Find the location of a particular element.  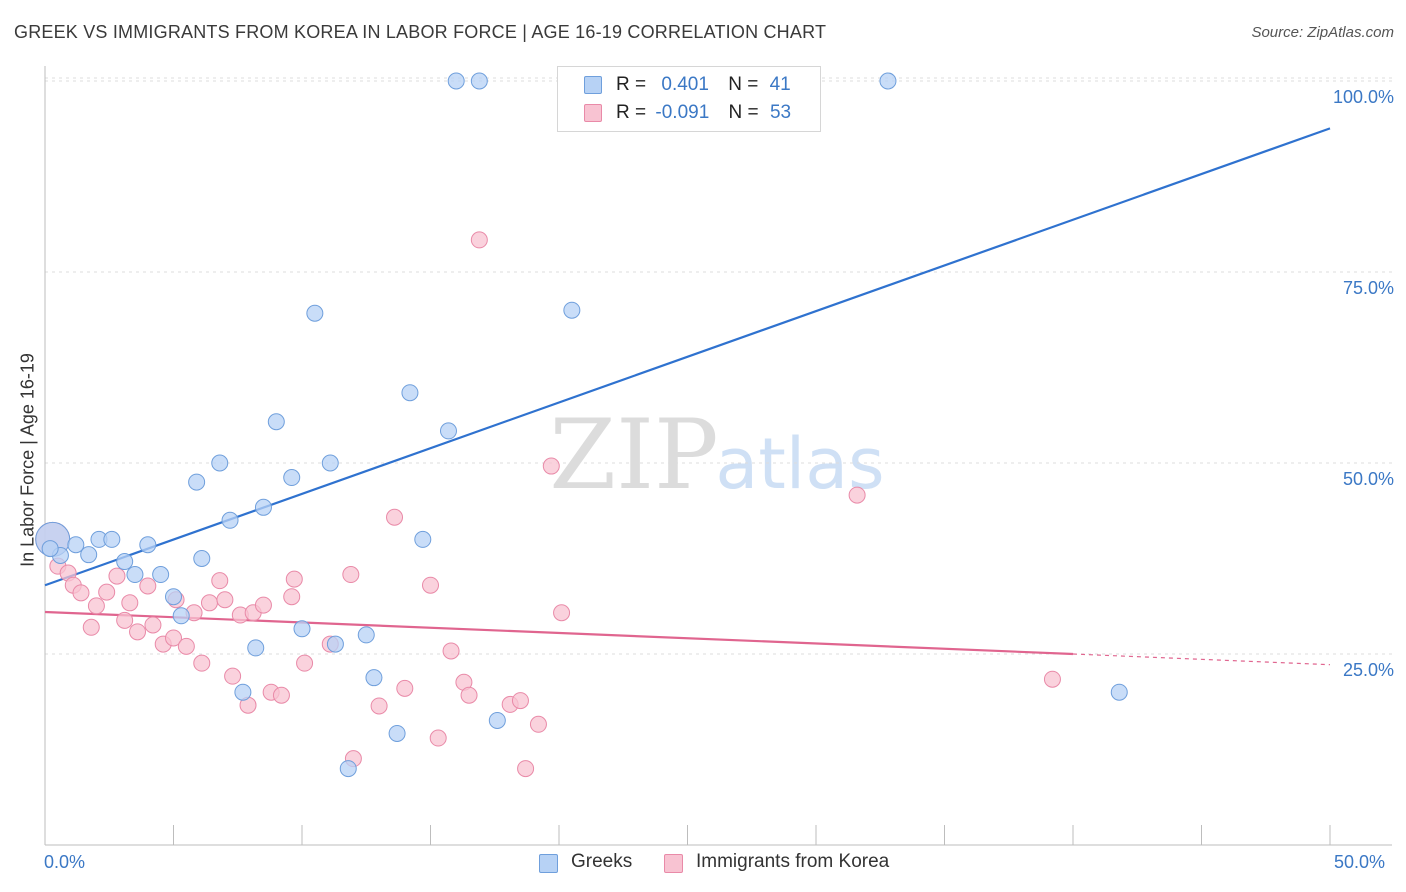

y-tick-label-50: 50.0% is located at coordinates (1368, 479).